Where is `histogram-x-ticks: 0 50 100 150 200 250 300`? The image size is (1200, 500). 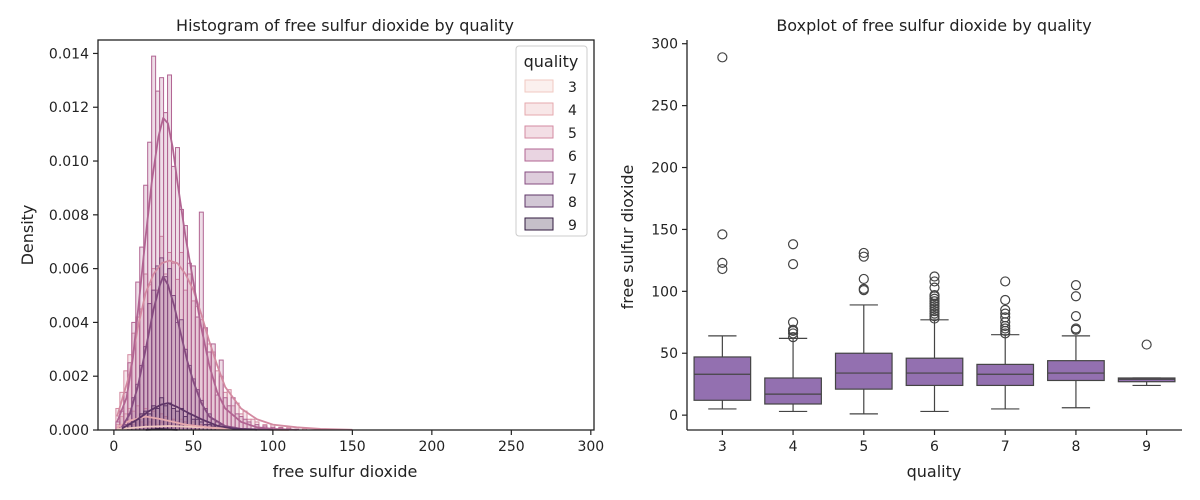
histogram-x-ticks: 0 50 100 150 200 250 300 is located at coordinates (356, 442).